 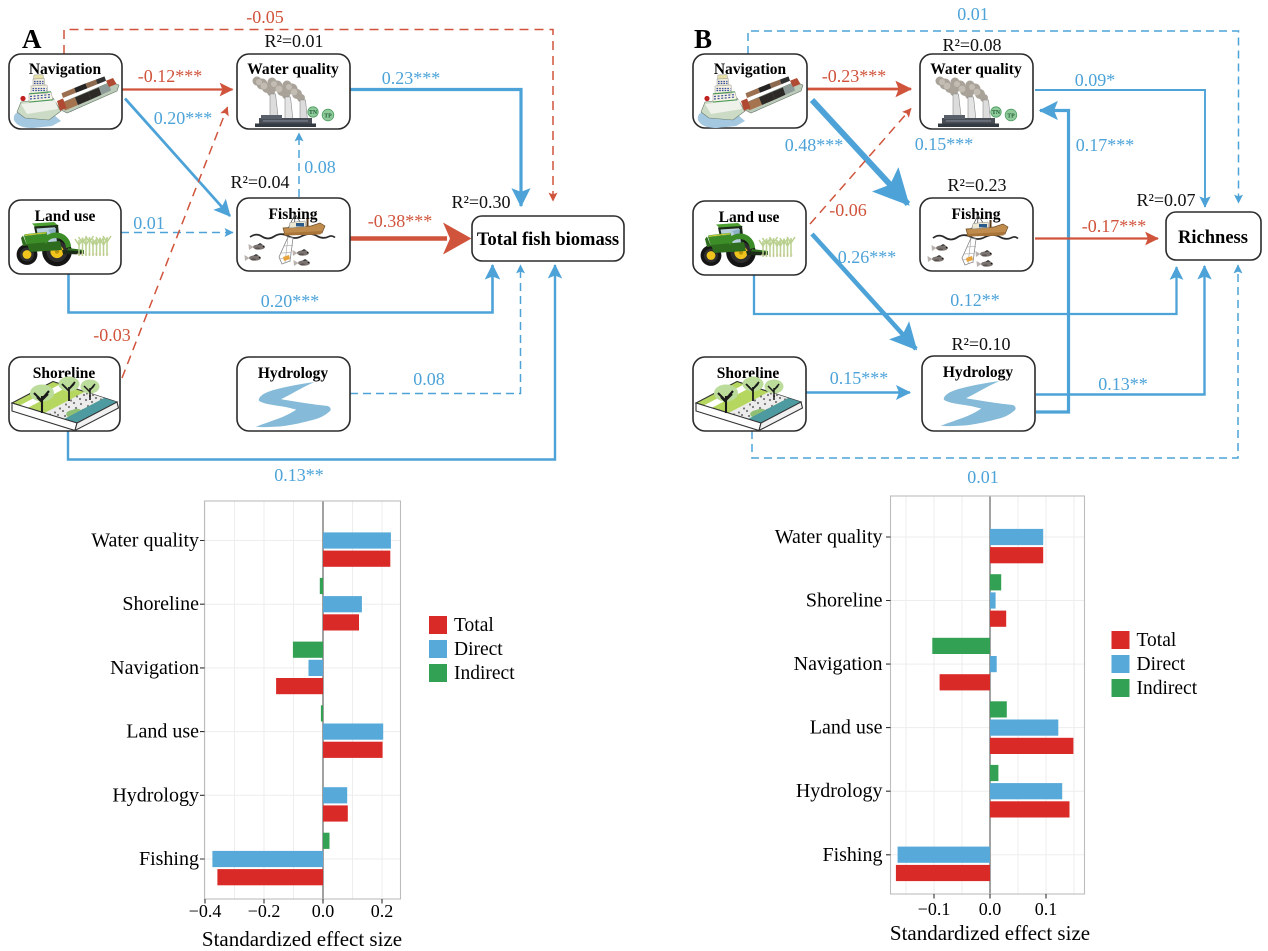 What do you see at coordinates (975, 300) in the screenshot?
I see `svg-text: 0.12**` at bounding box center [975, 300].